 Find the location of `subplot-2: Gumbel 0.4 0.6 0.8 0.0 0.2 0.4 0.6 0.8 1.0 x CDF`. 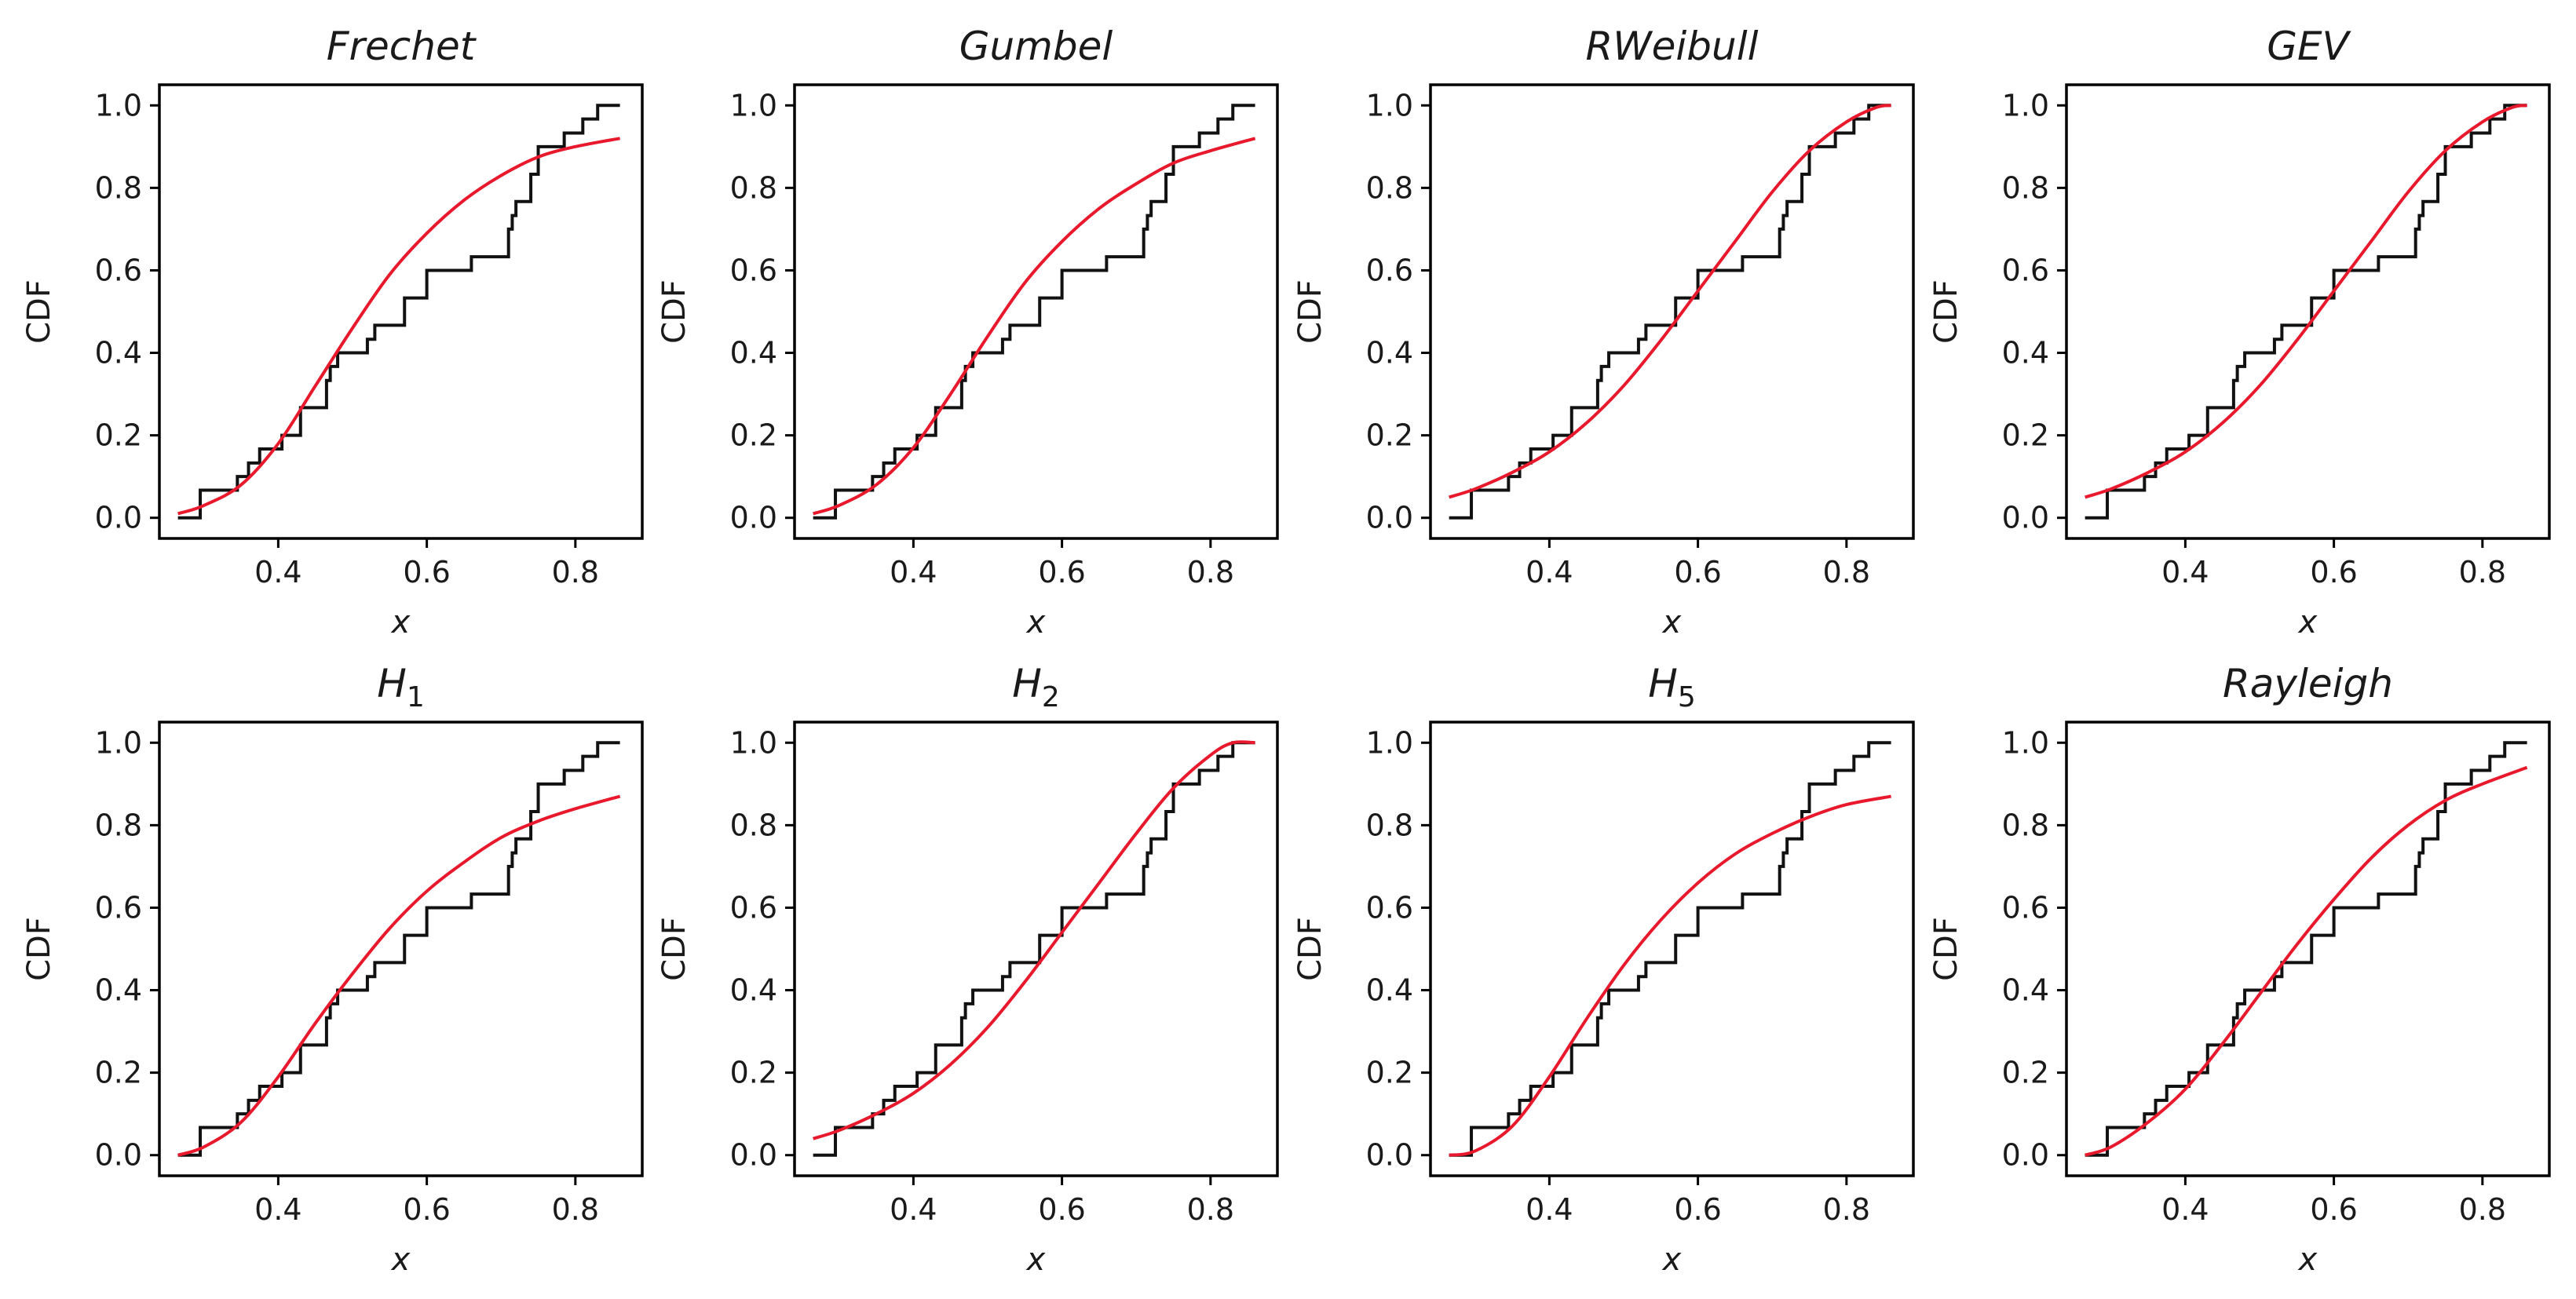

subplot-2: Gumbel 0.4 0.6 0.8 0.0 0.2 0.4 0.6 0.8 1.0 x CDF is located at coordinates (967, 332).